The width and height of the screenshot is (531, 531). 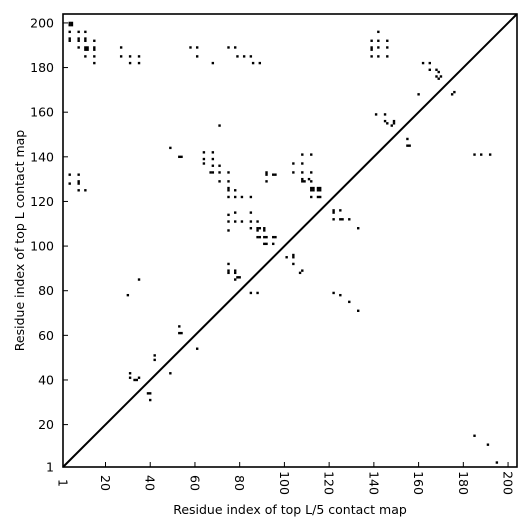 What do you see at coordinates (42, 246) in the screenshot?
I see `y-tick-label: 100` at bounding box center [42, 246].